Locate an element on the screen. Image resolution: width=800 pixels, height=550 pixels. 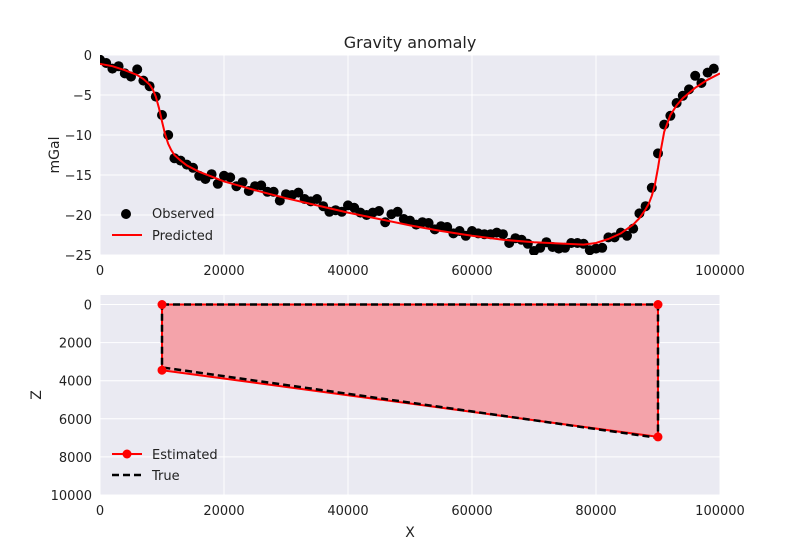
legend-observed-label: Observed is located at coordinates (183, 214).